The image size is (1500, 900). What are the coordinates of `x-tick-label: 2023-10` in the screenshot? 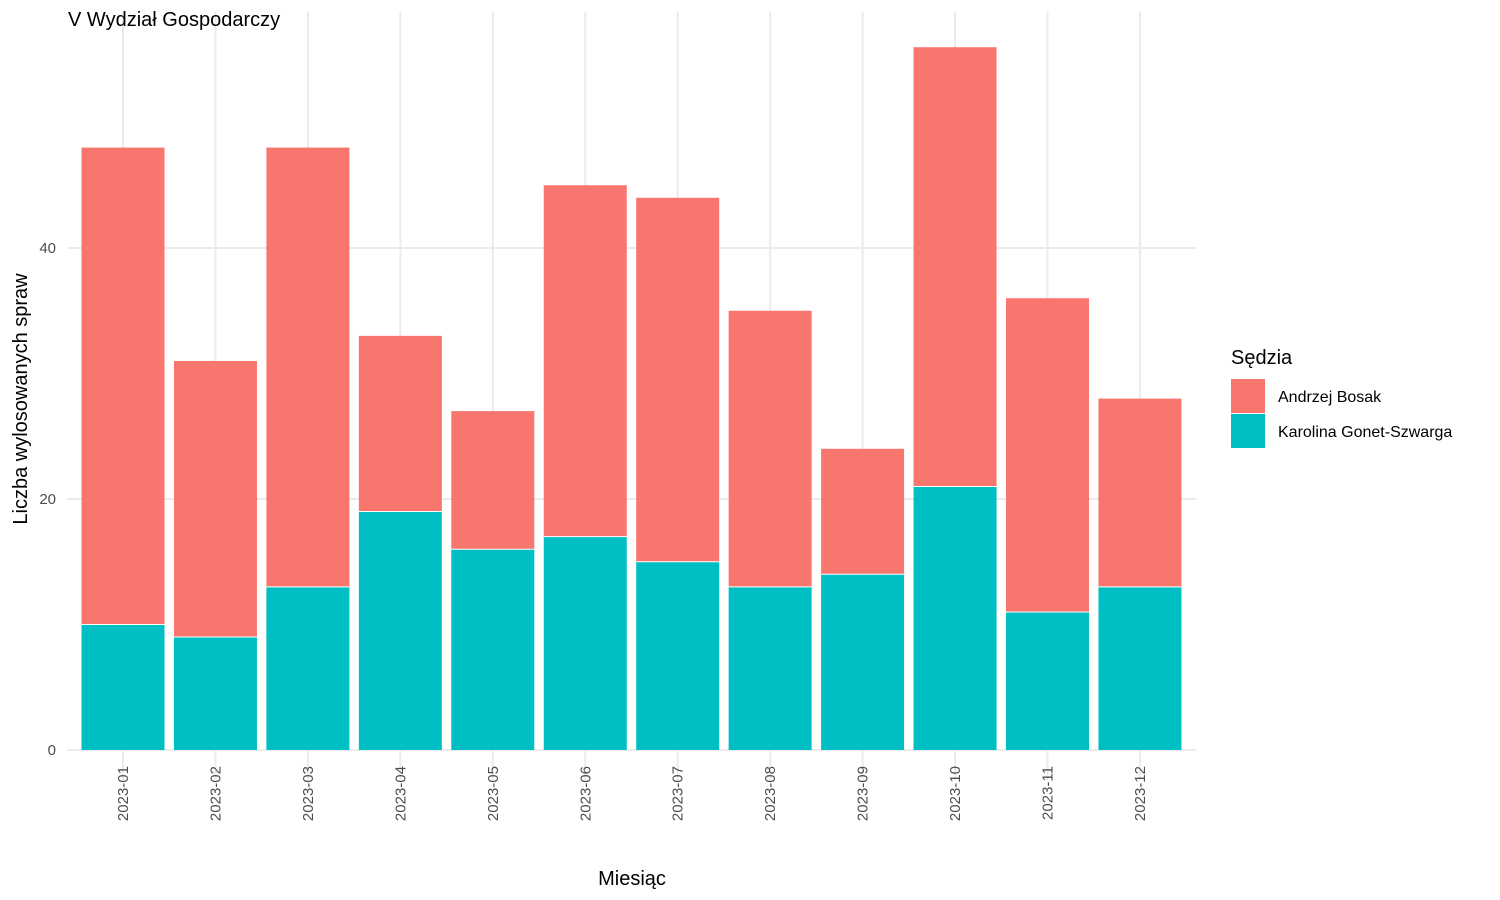 It's located at (955, 793).